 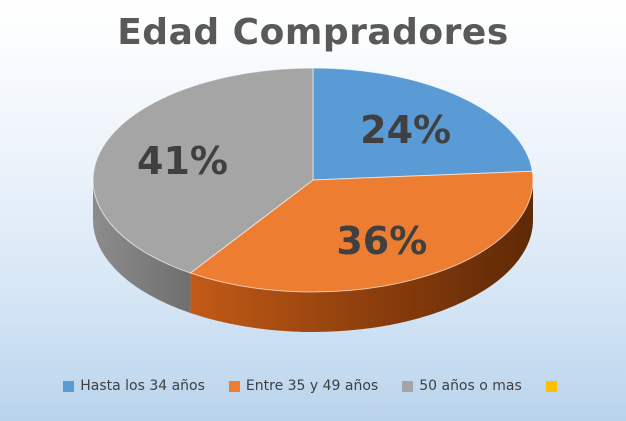 What do you see at coordinates (405, 130) in the screenshot?
I see `data-label-0: 24%` at bounding box center [405, 130].